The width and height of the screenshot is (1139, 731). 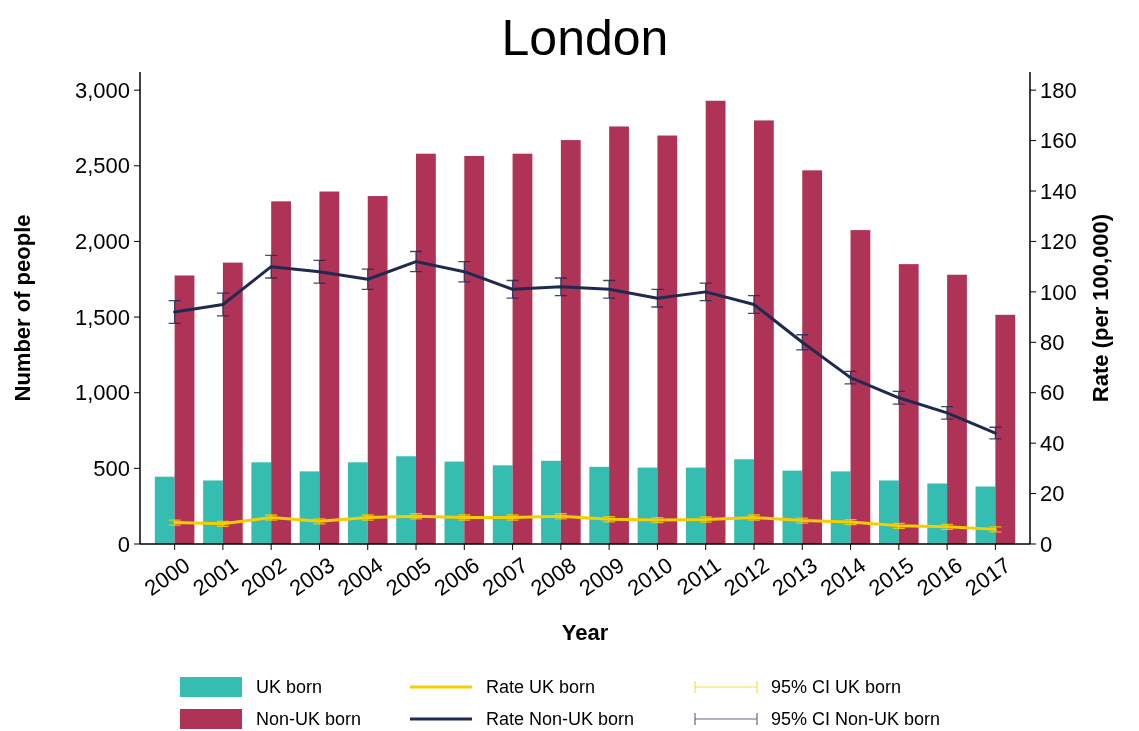 What do you see at coordinates (560, 719) in the screenshot?
I see `legend-label: Rate Non-UK born` at bounding box center [560, 719].